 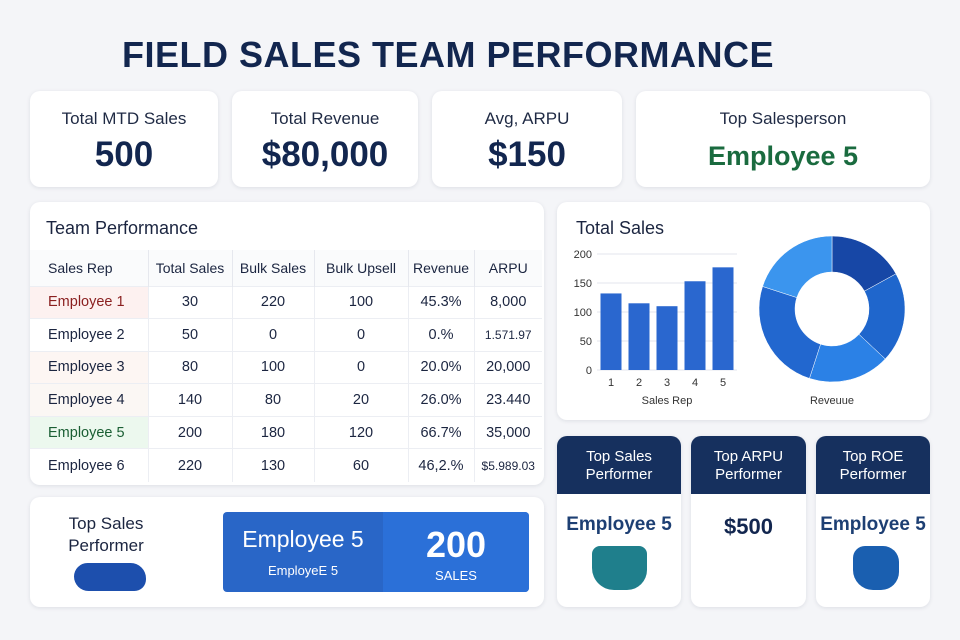 I want to click on y-tick-label: 200, so click(x=583, y=255).